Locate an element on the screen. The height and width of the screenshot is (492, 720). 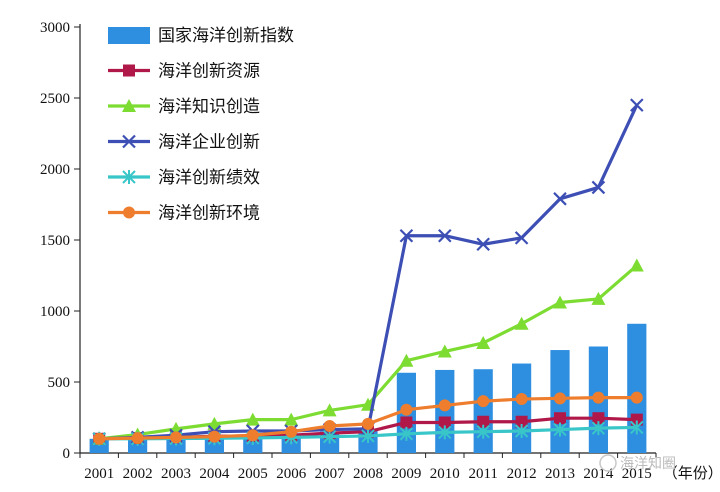
x-tick-label: 2013 is located at coordinates (560, 474).